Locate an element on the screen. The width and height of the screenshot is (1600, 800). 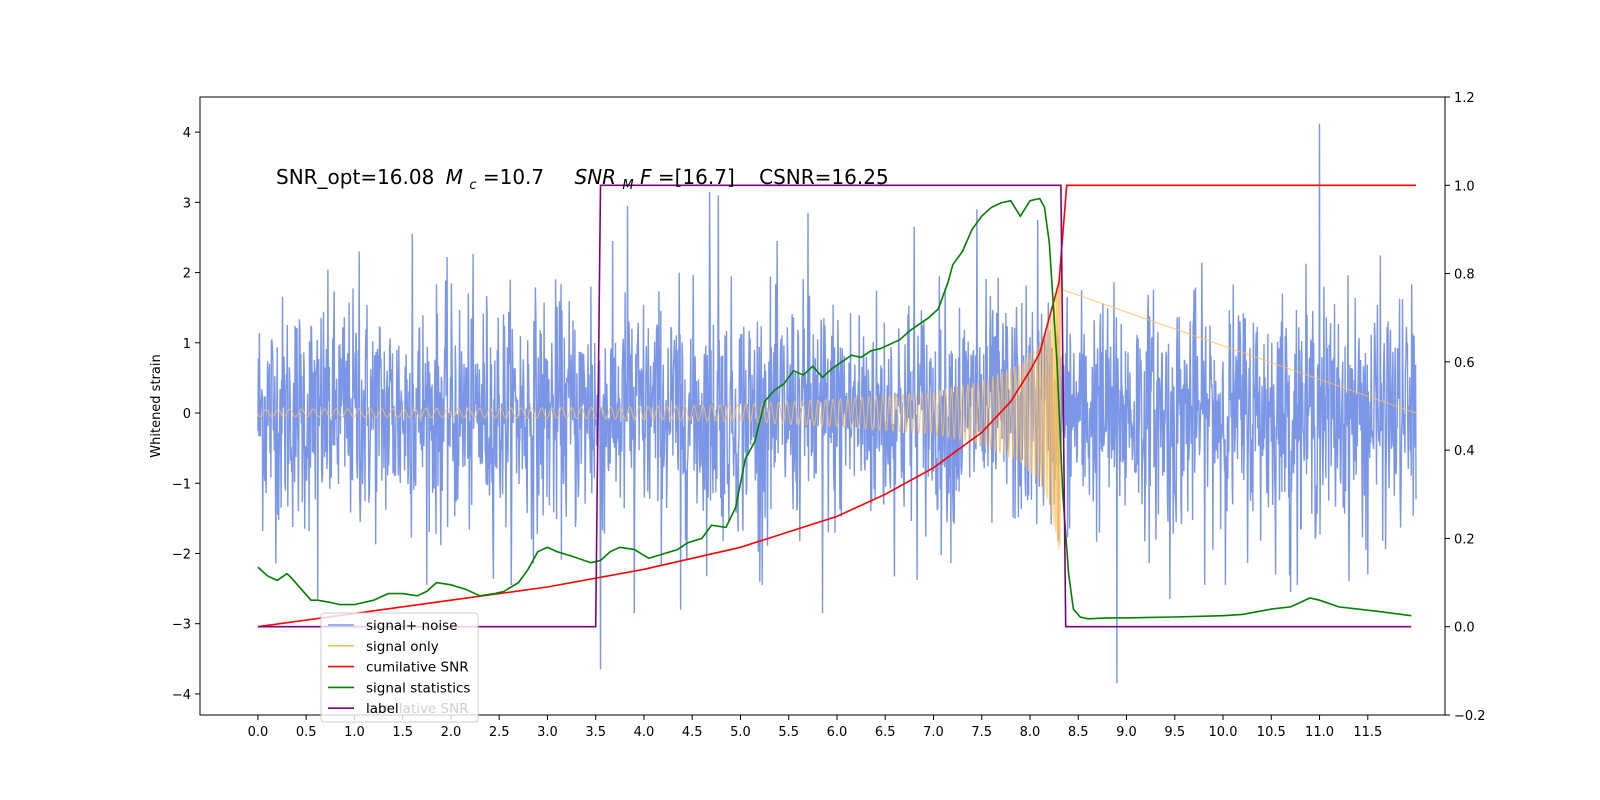
snr-mf-tail: F is located at coordinates (646, 177).